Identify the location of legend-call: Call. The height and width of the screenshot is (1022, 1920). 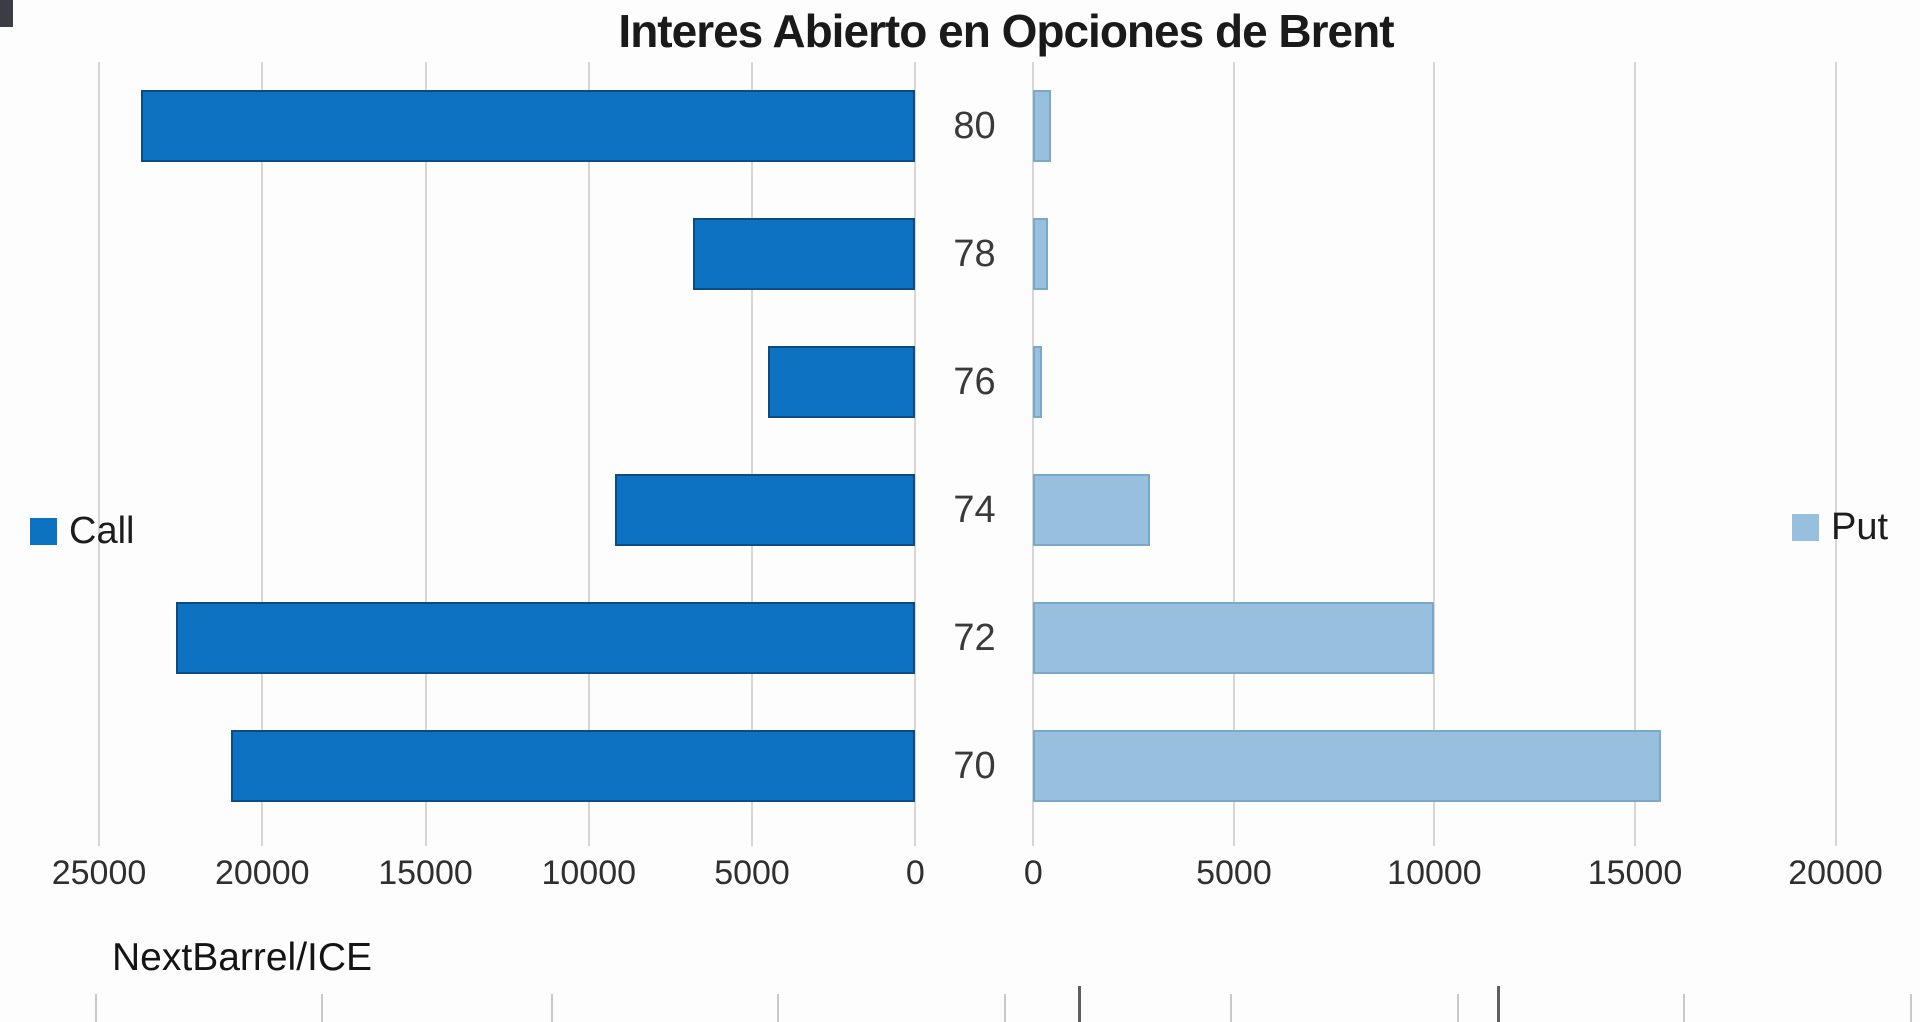
(82, 531).